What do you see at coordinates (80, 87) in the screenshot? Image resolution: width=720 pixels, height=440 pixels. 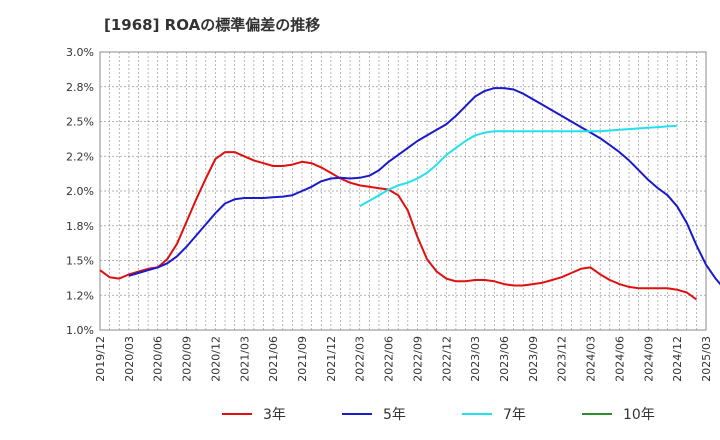 I see `y-tick-label: 2.8%` at bounding box center [80, 87].